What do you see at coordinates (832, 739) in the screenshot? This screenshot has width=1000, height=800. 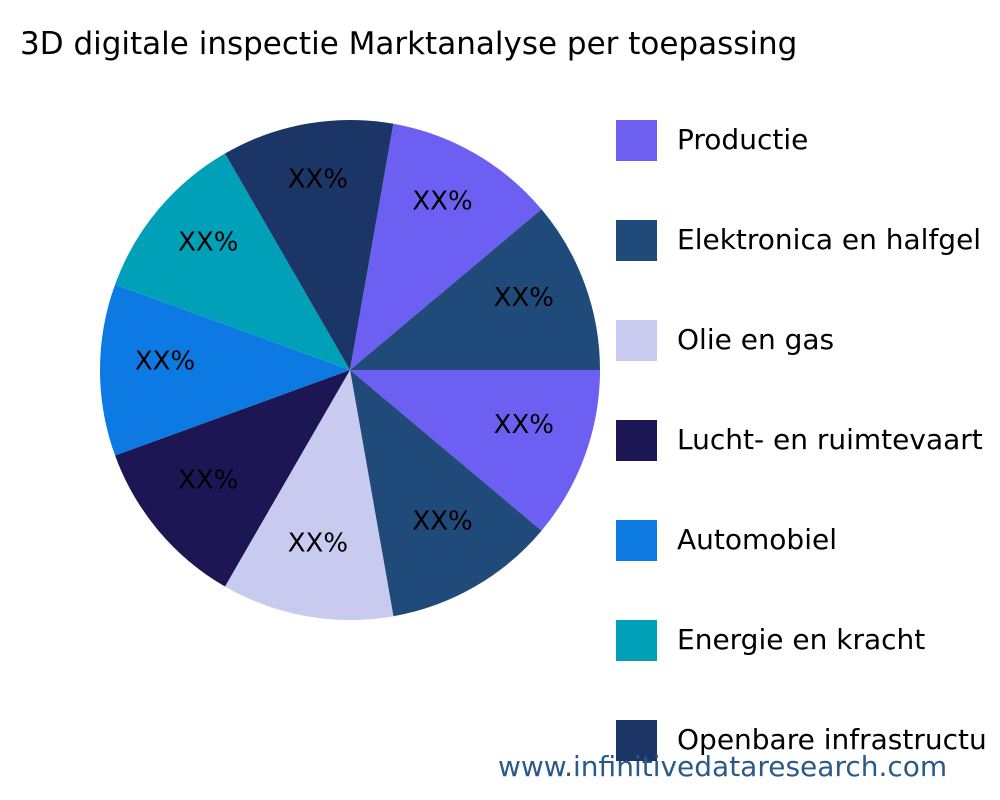 I see `legend-label: Openbare infrastructu` at bounding box center [832, 739].